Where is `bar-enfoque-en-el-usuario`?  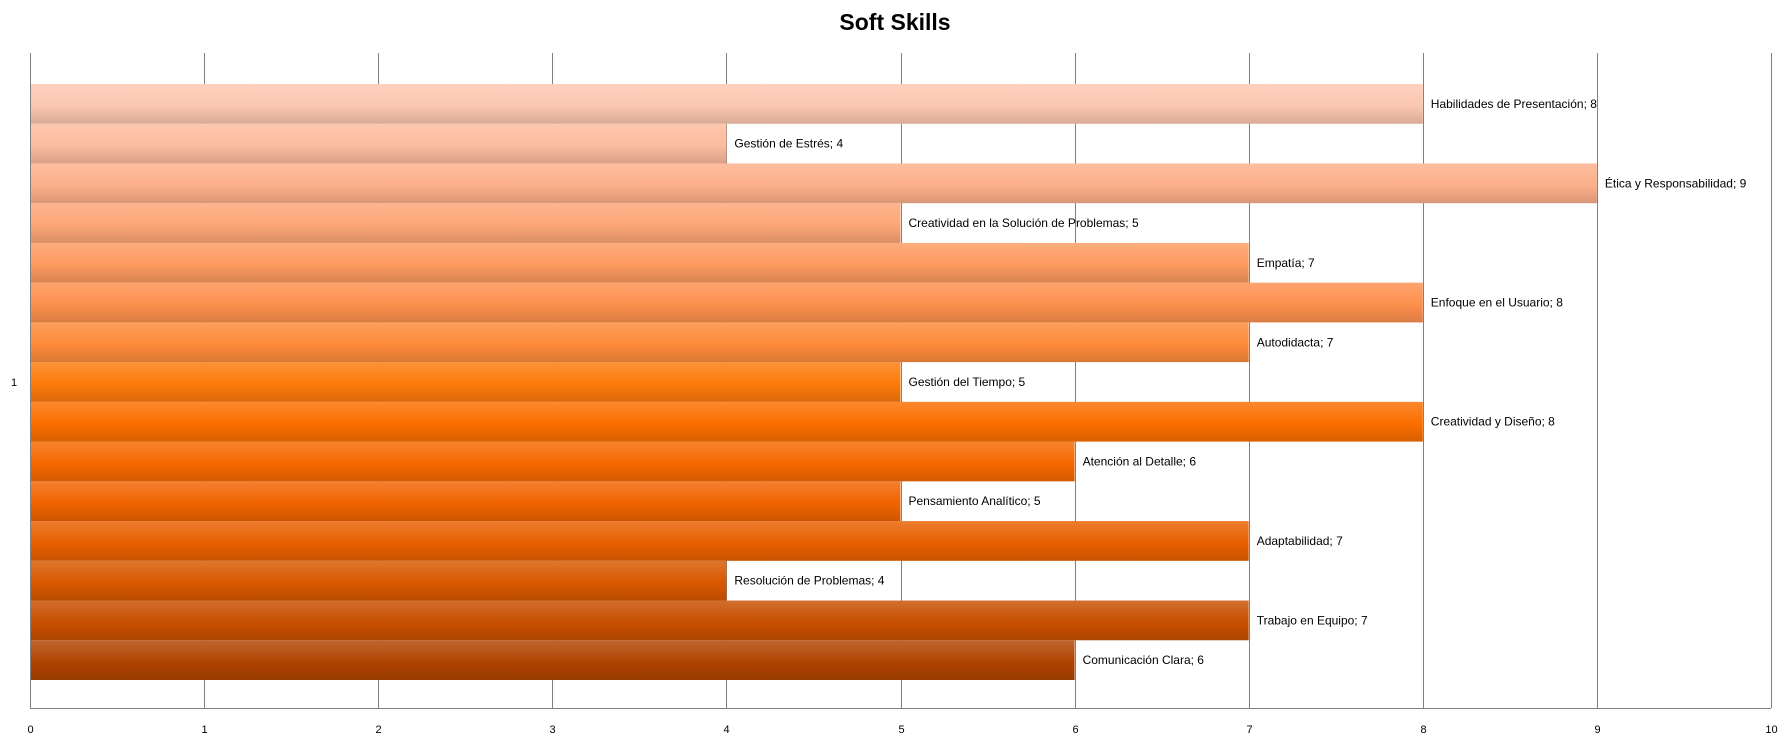 bar-enfoque-en-el-usuario is located at coordinates (726, 302).